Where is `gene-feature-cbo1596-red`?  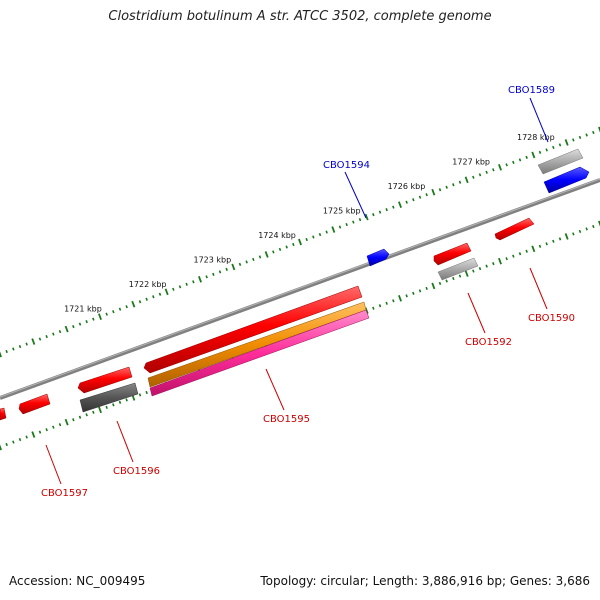 gene-feature-cbo1596-red is located at coordinates (105, 380).